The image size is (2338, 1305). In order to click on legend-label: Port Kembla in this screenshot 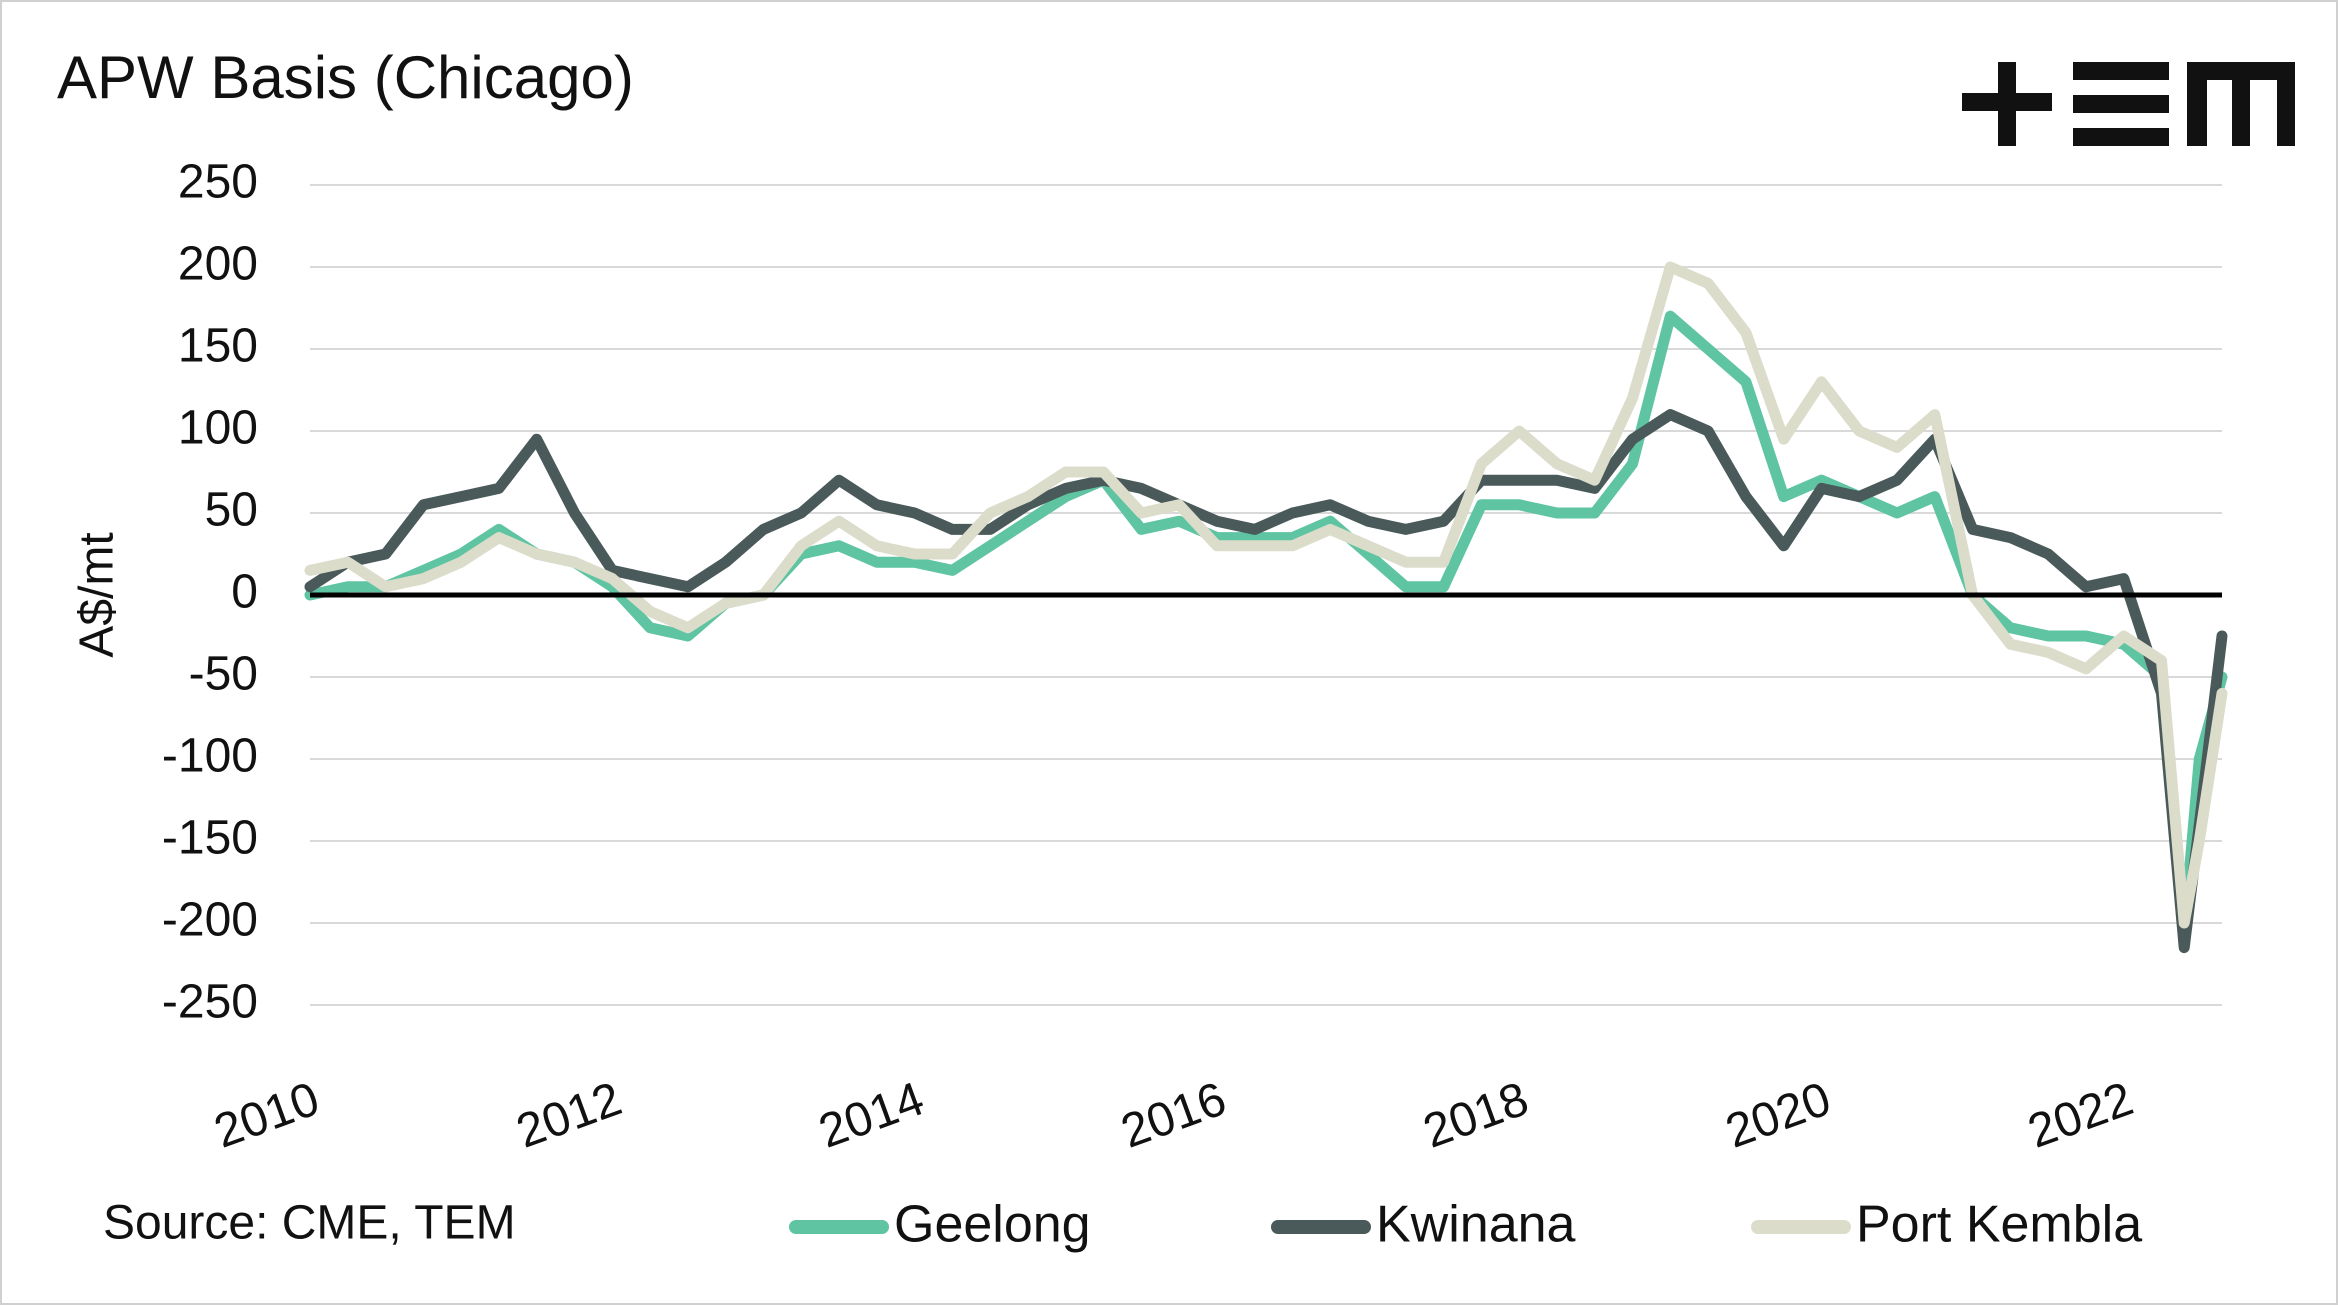, I will do `click(1999, 1225)`.